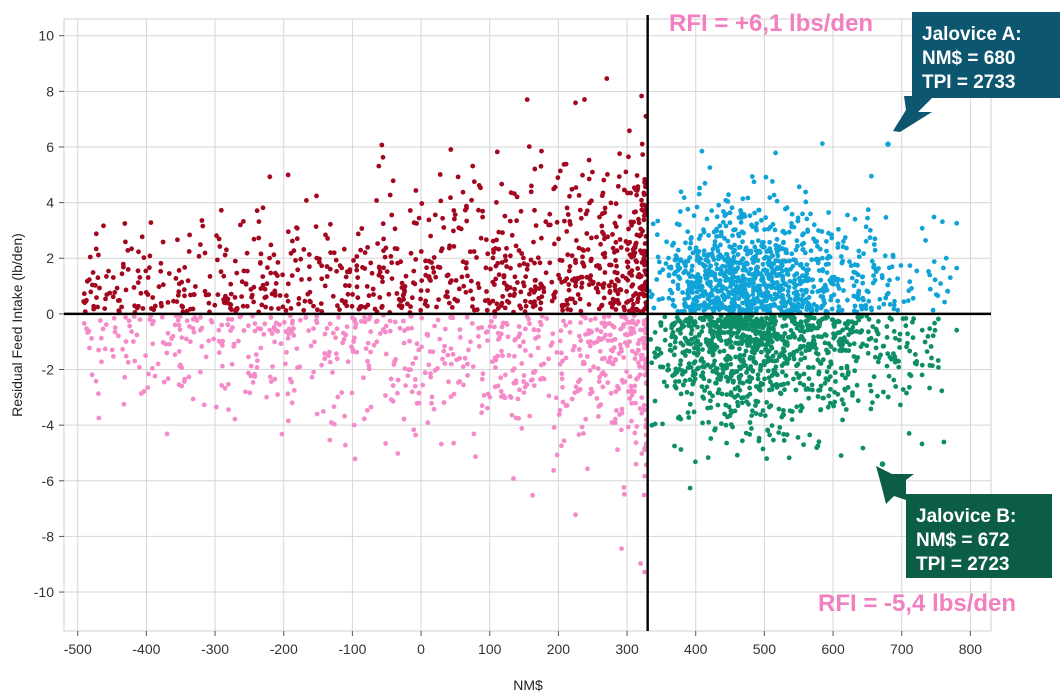 Image resolution: width=1062 pixels, height=700 pixels. What do you see at coordinates (528, 685) in the screenshot?
I see `x-axis-title: NM$` at bounding box center [528, 685].